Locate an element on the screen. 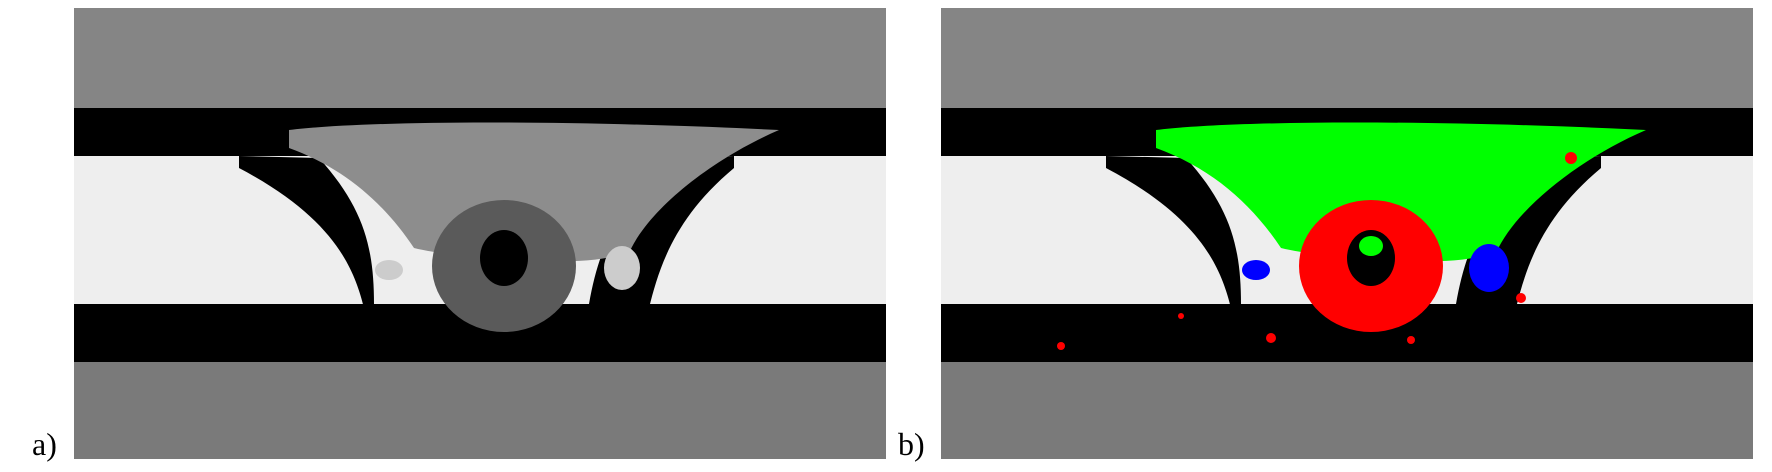 The width and height of the screenshot is (1772, 472). left-side-blob is located at coordinates (389, 270).